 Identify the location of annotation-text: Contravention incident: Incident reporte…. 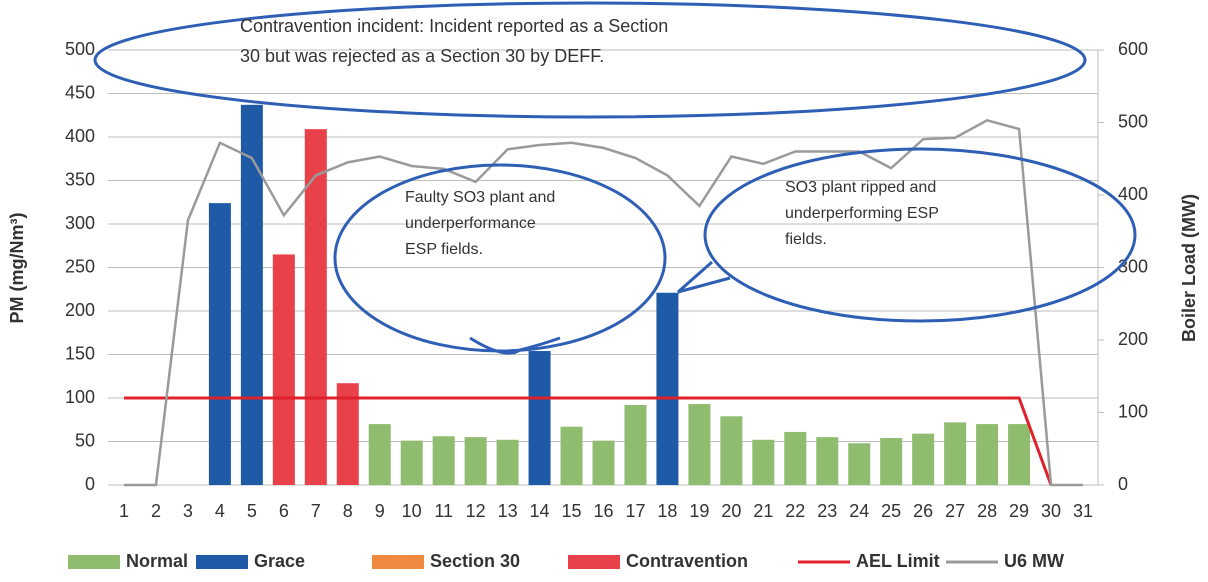
(454, 26).